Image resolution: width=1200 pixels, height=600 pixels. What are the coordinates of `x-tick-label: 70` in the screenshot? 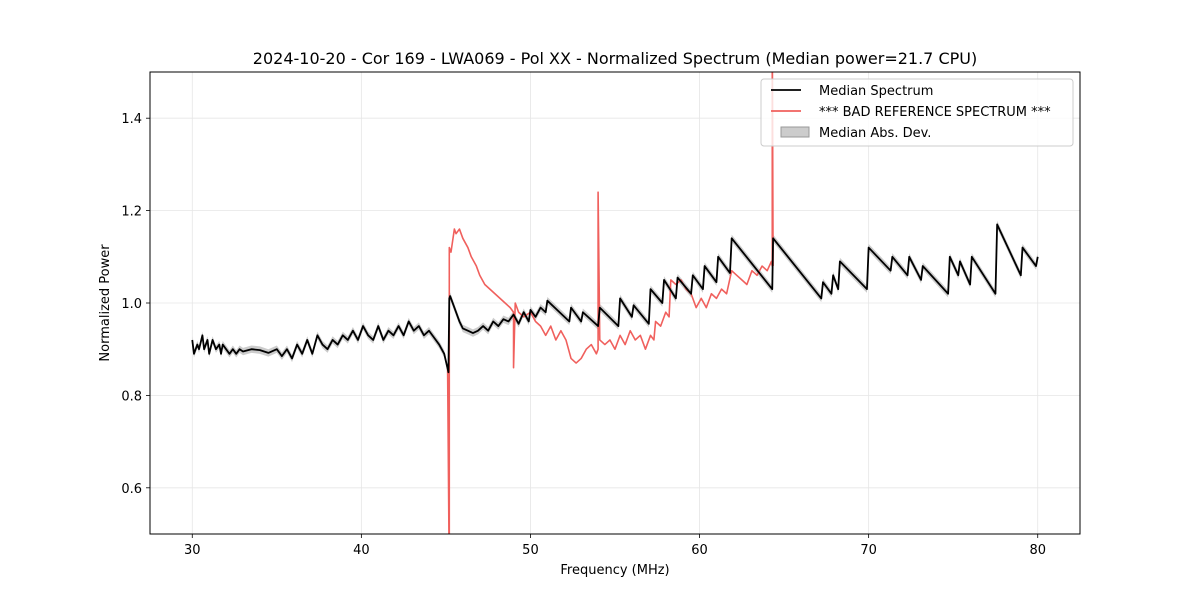 It's located at (868, 550).